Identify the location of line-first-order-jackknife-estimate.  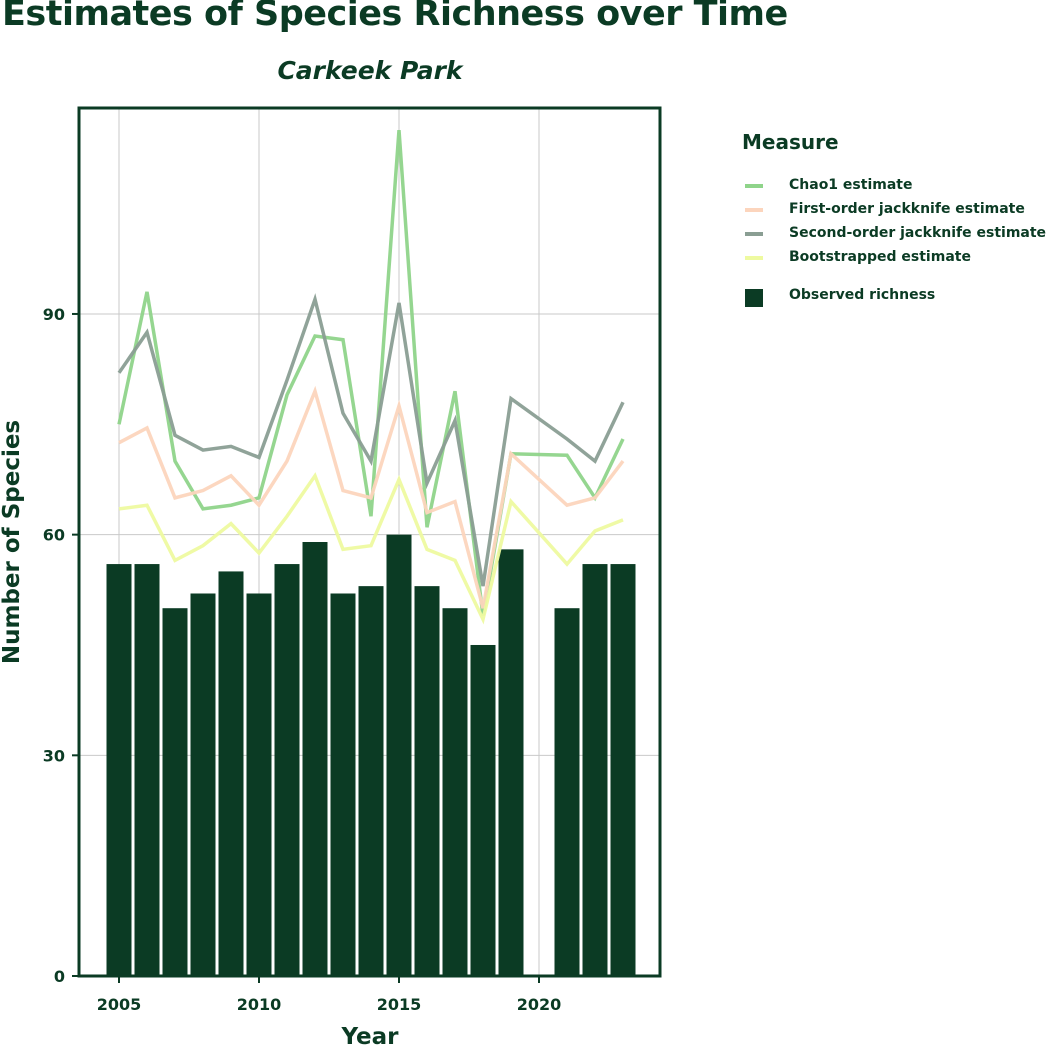
(371, 497).